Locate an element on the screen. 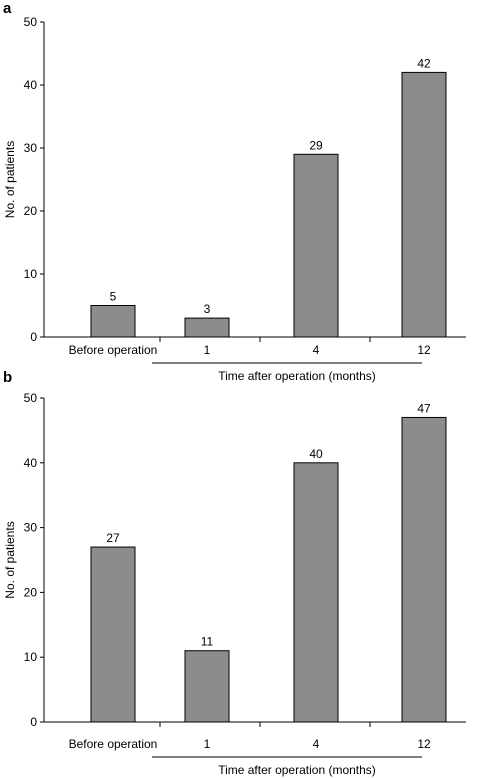 The width and height of the screenshot is (483, 778). panel-letter: a is located at coordinates (7, 8).